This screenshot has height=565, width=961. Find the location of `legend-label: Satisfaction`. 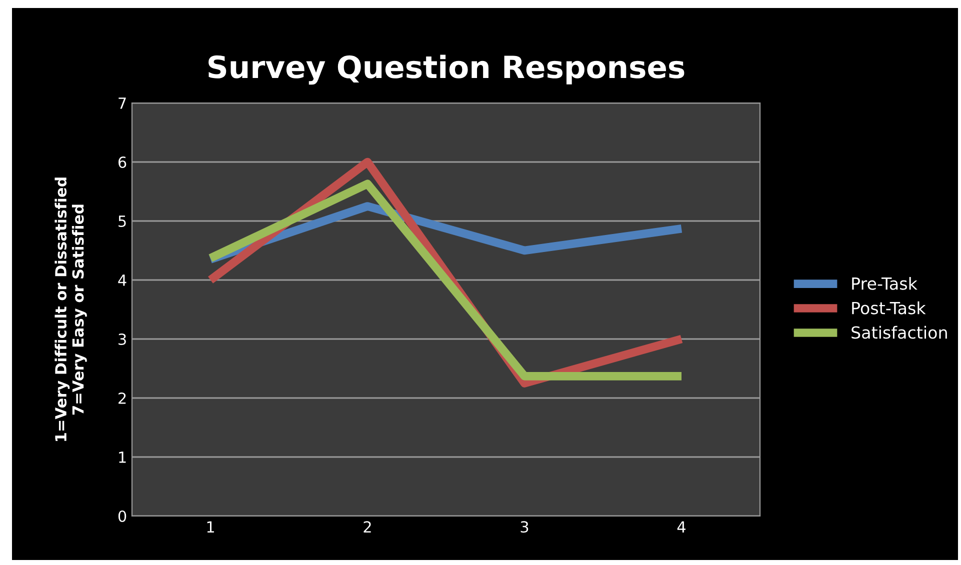

legend-label: Satisfaction is located at coordinates (899, 332).